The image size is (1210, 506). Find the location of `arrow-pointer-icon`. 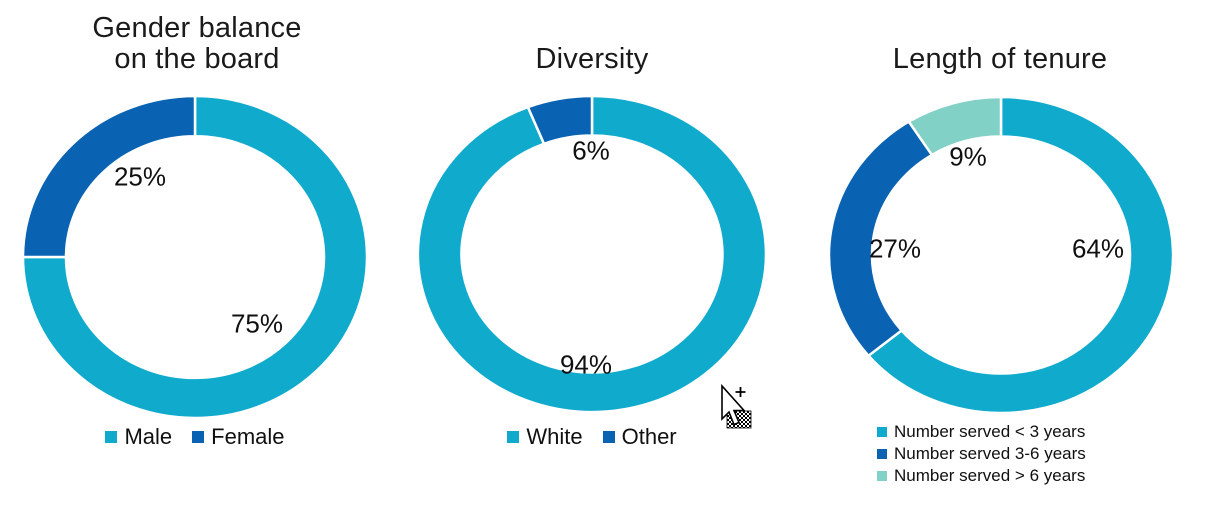

arrow-pointer-icon is located at coordinates (733, 404).